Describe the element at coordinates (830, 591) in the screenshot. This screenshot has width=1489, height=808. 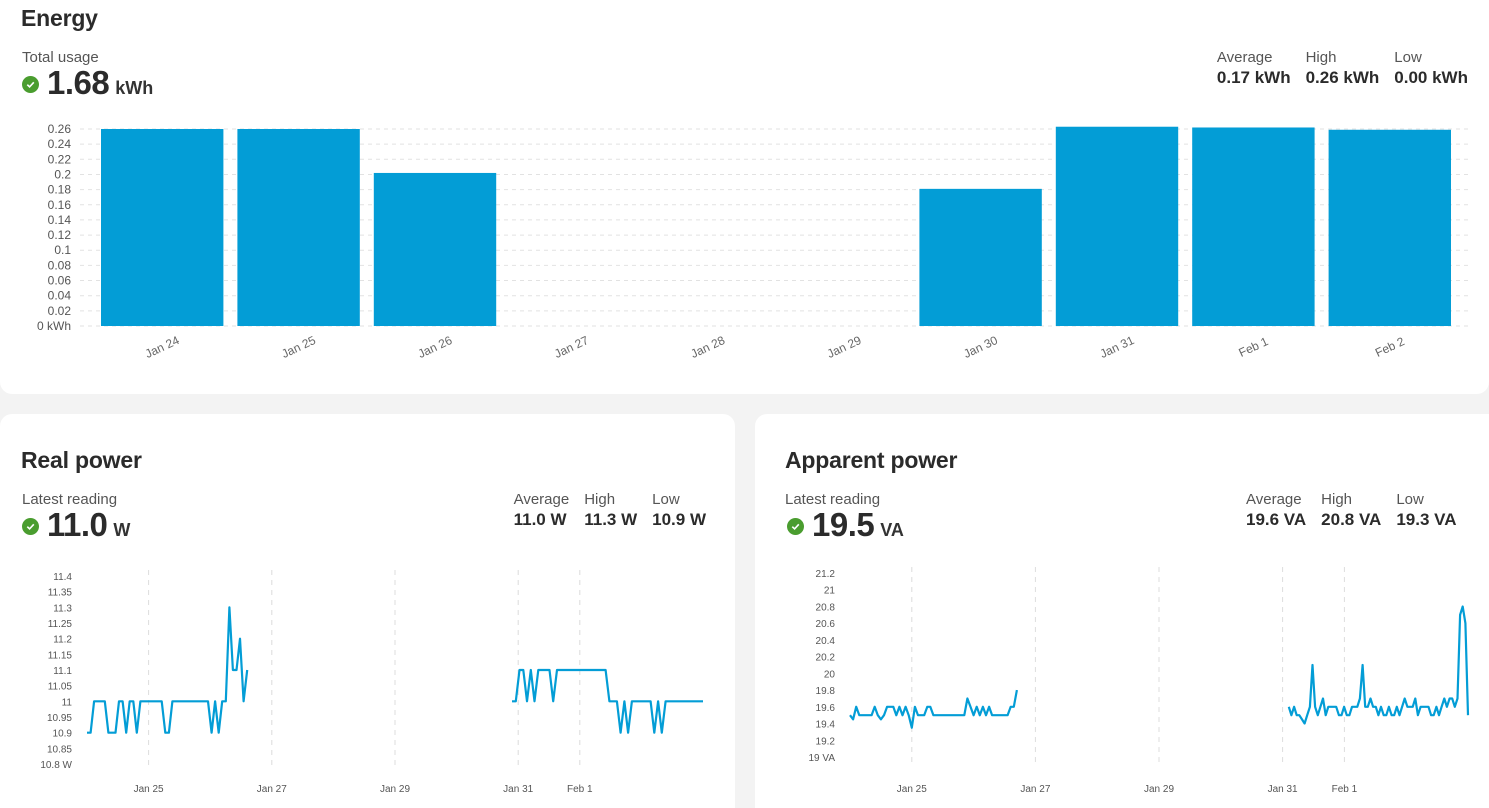
I see `y-tick-label: 21` at that location.